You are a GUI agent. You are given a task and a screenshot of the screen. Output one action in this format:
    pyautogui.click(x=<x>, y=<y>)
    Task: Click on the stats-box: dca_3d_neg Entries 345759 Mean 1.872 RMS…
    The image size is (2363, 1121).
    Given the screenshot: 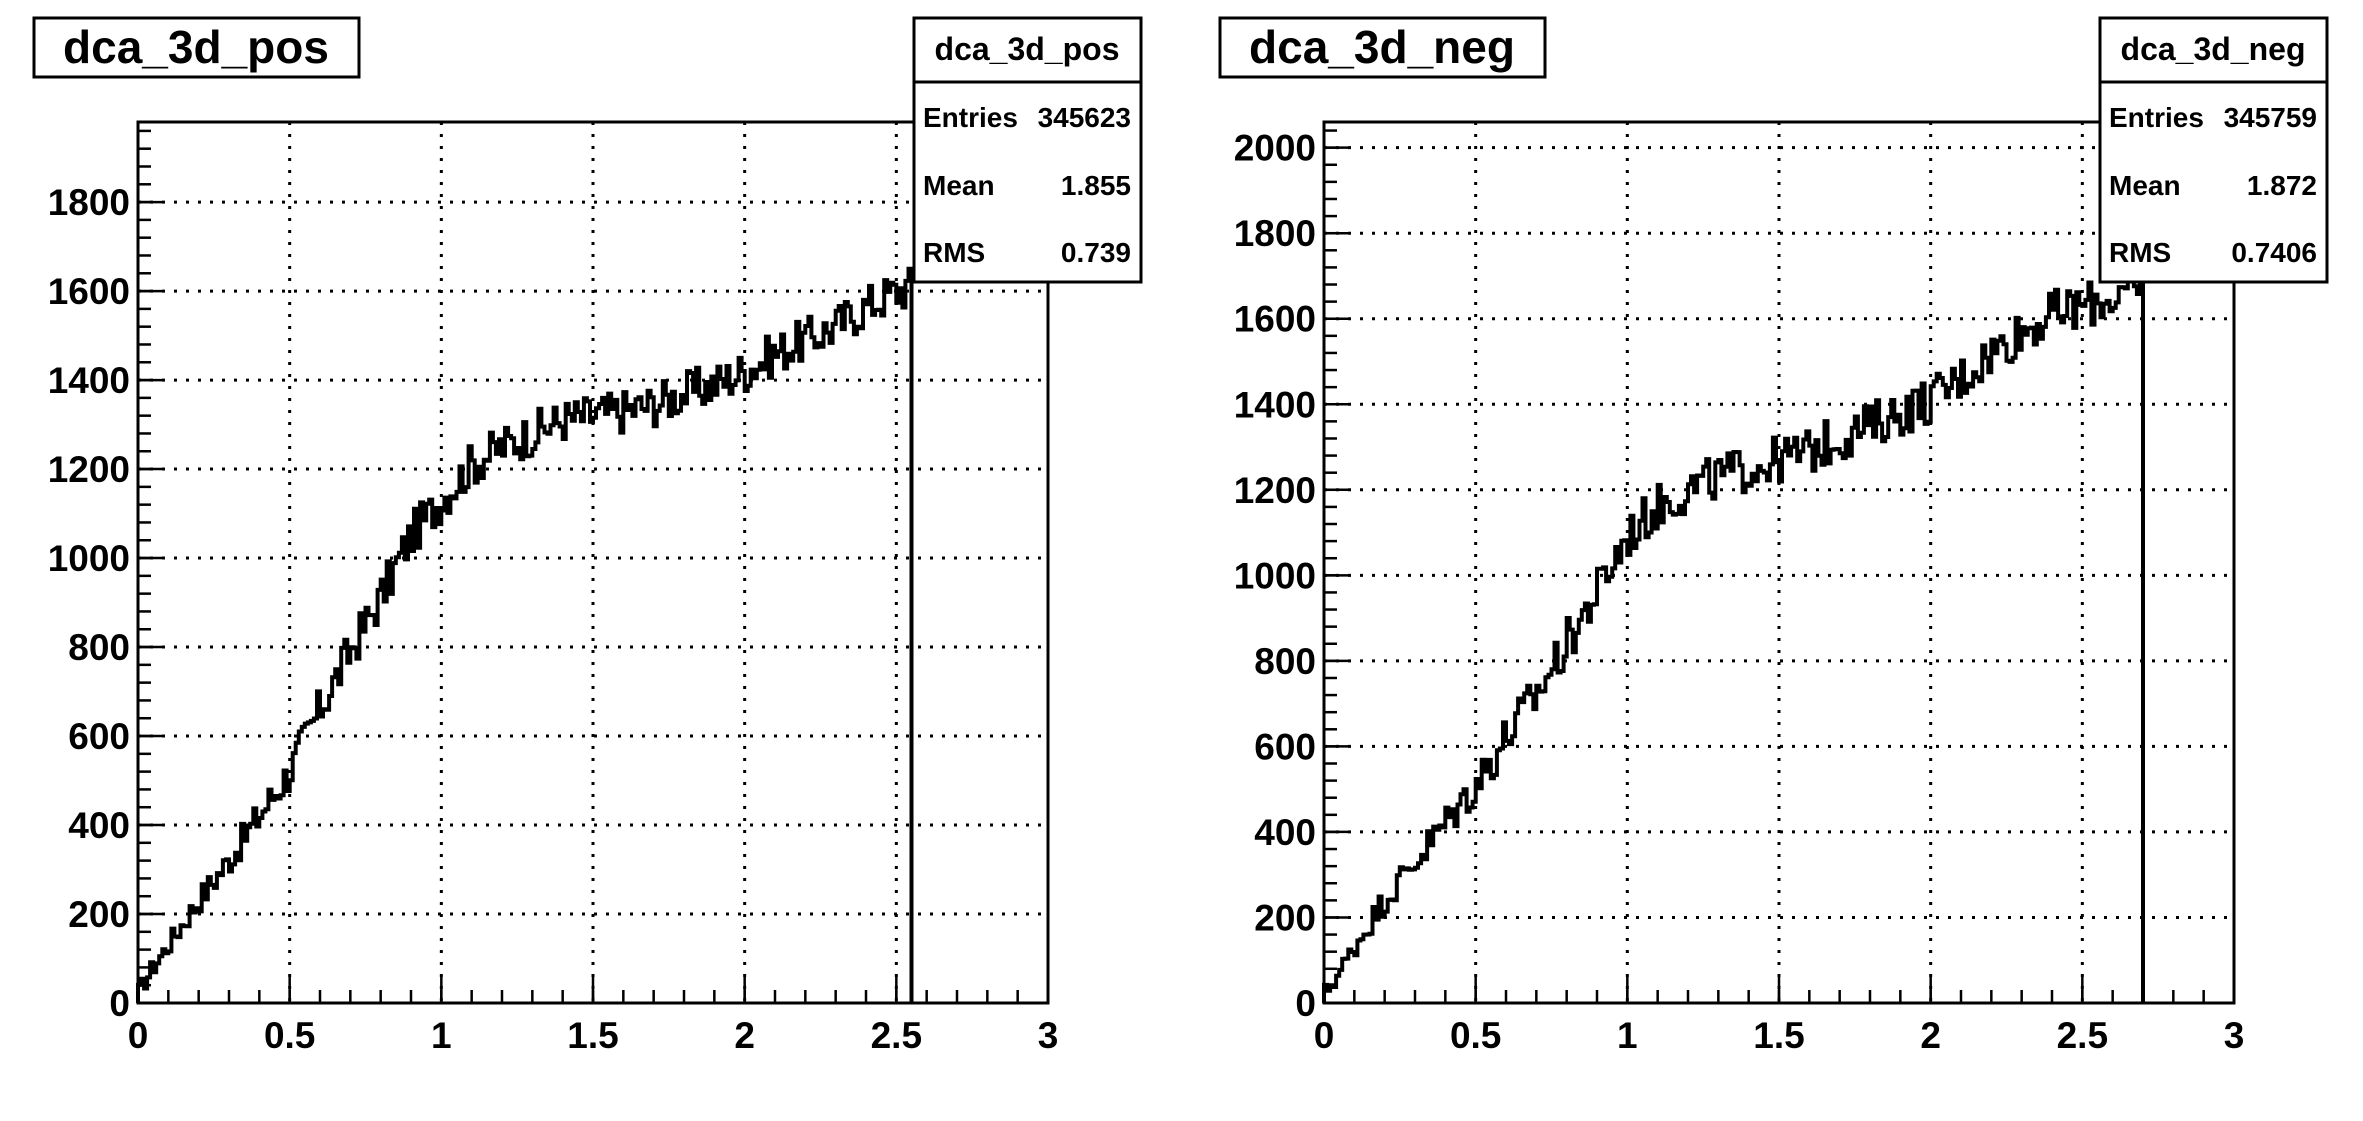 What is the action you would take?
    pyautogui.click(x=2213, y=150)
    